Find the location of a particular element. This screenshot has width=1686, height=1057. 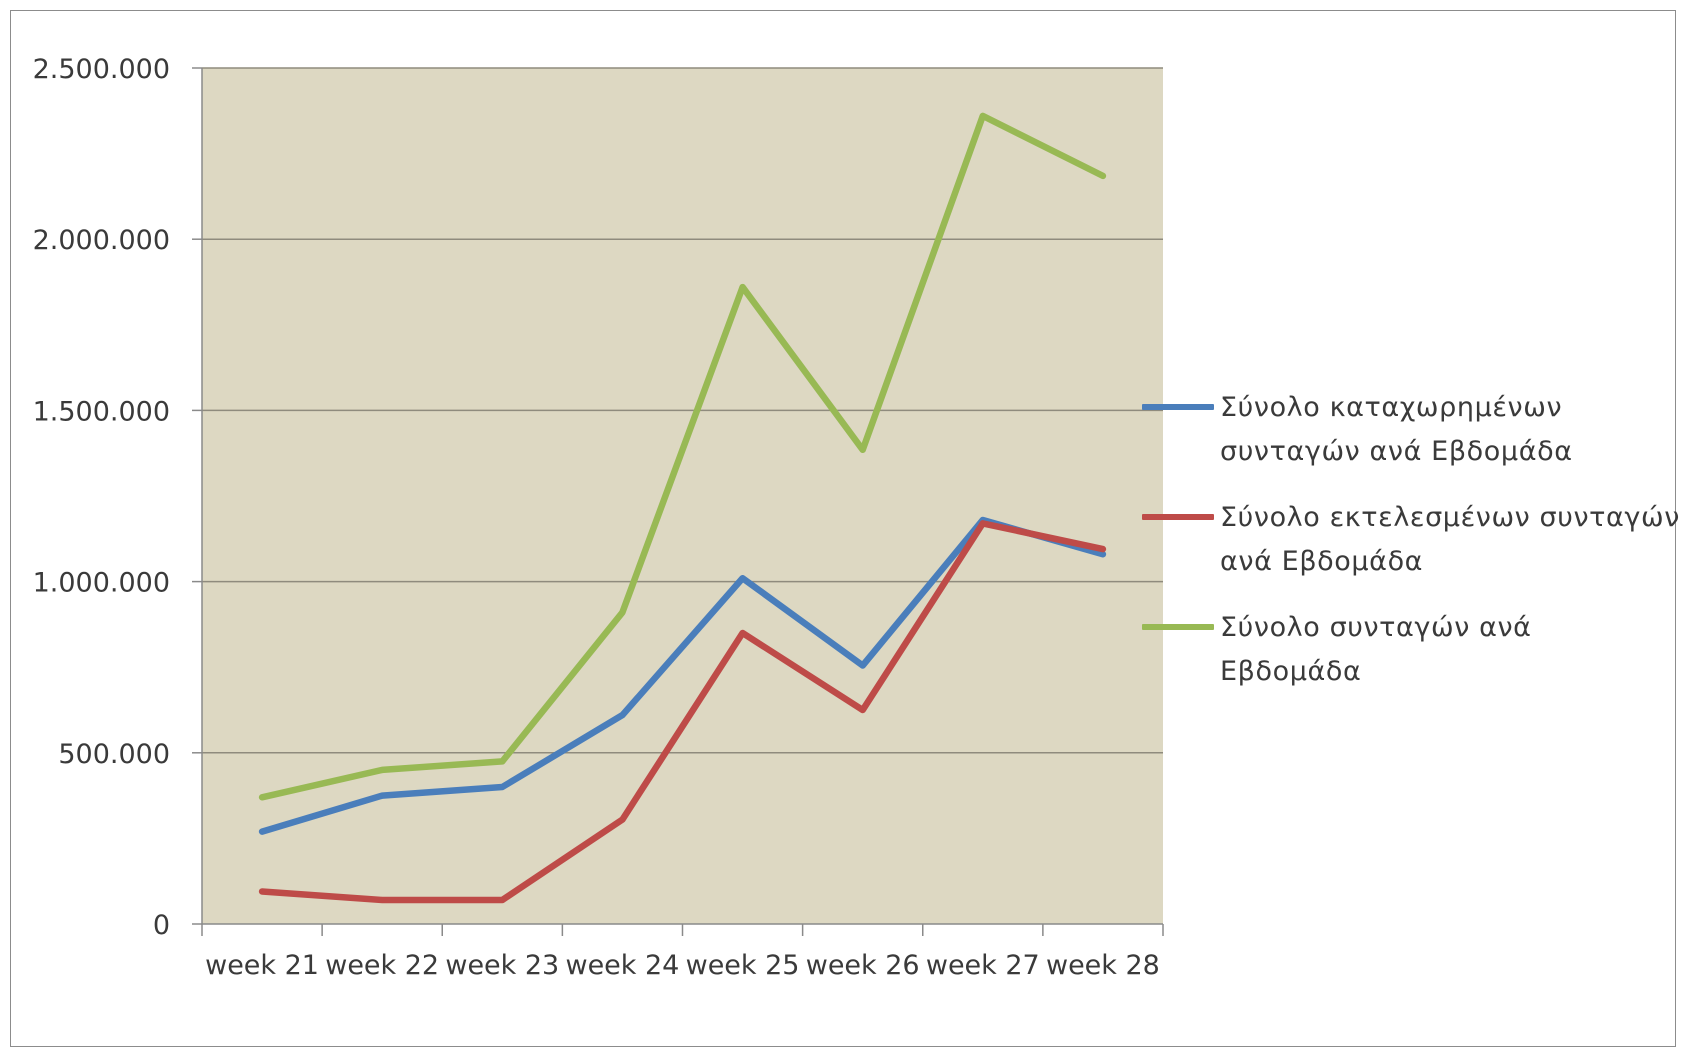

legend-item-total: Σύνολο συνταγών ανά Εβδομάδα is located at coordinates (1412, 650).